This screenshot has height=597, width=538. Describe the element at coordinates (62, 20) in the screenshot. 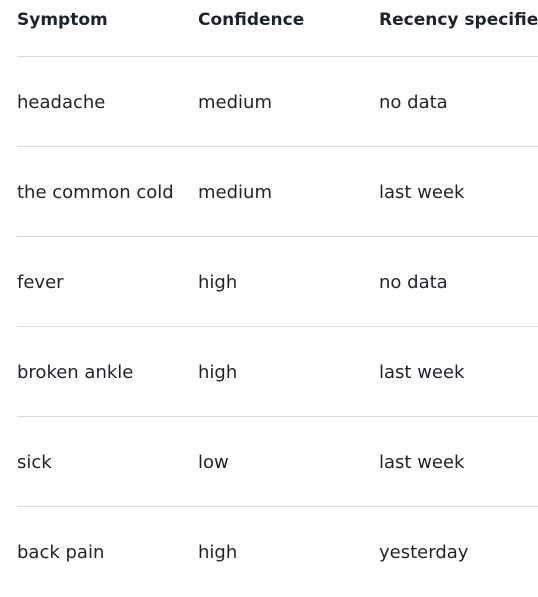

I see `header-symptom: Symptom` at that location.